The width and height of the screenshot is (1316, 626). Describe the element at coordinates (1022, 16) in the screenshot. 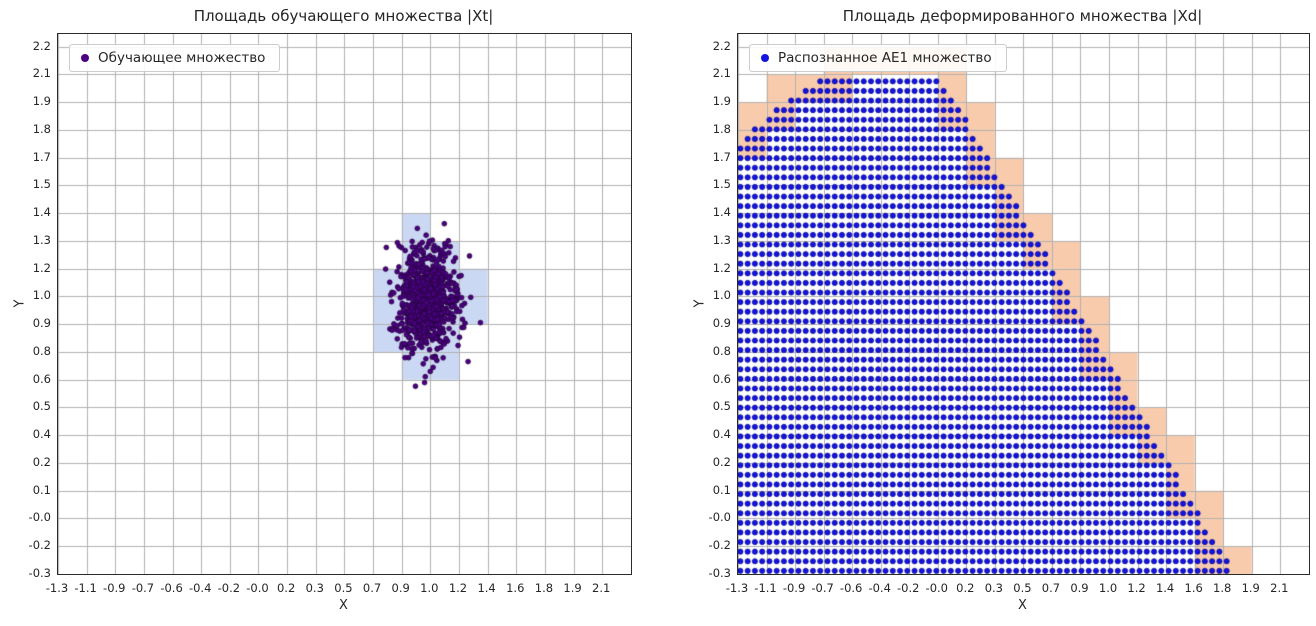

I see `right-chart-title: Площадь деформированного множества |Xd|` at that location.